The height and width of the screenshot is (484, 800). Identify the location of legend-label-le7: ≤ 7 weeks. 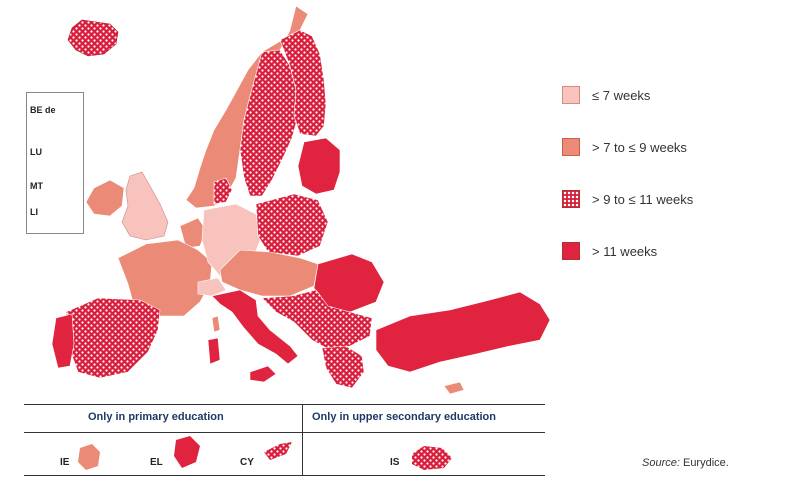
(621, 95).